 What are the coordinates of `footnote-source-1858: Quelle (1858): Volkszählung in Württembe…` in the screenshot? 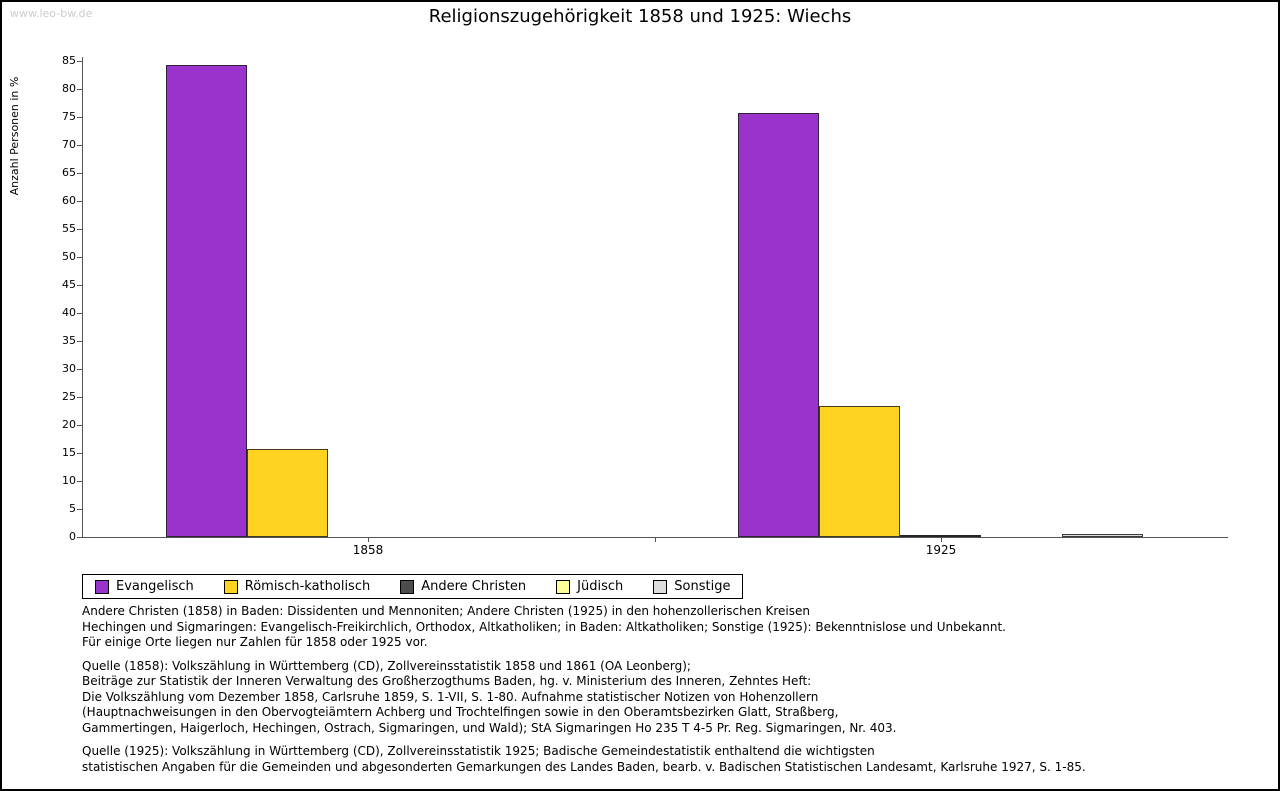 It's located at (489, 696).